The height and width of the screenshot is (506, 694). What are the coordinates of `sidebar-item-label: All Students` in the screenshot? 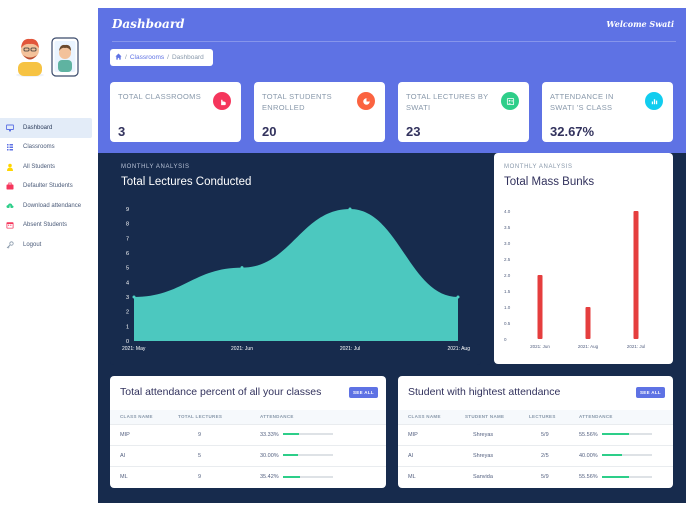 It's located at (39, 166).